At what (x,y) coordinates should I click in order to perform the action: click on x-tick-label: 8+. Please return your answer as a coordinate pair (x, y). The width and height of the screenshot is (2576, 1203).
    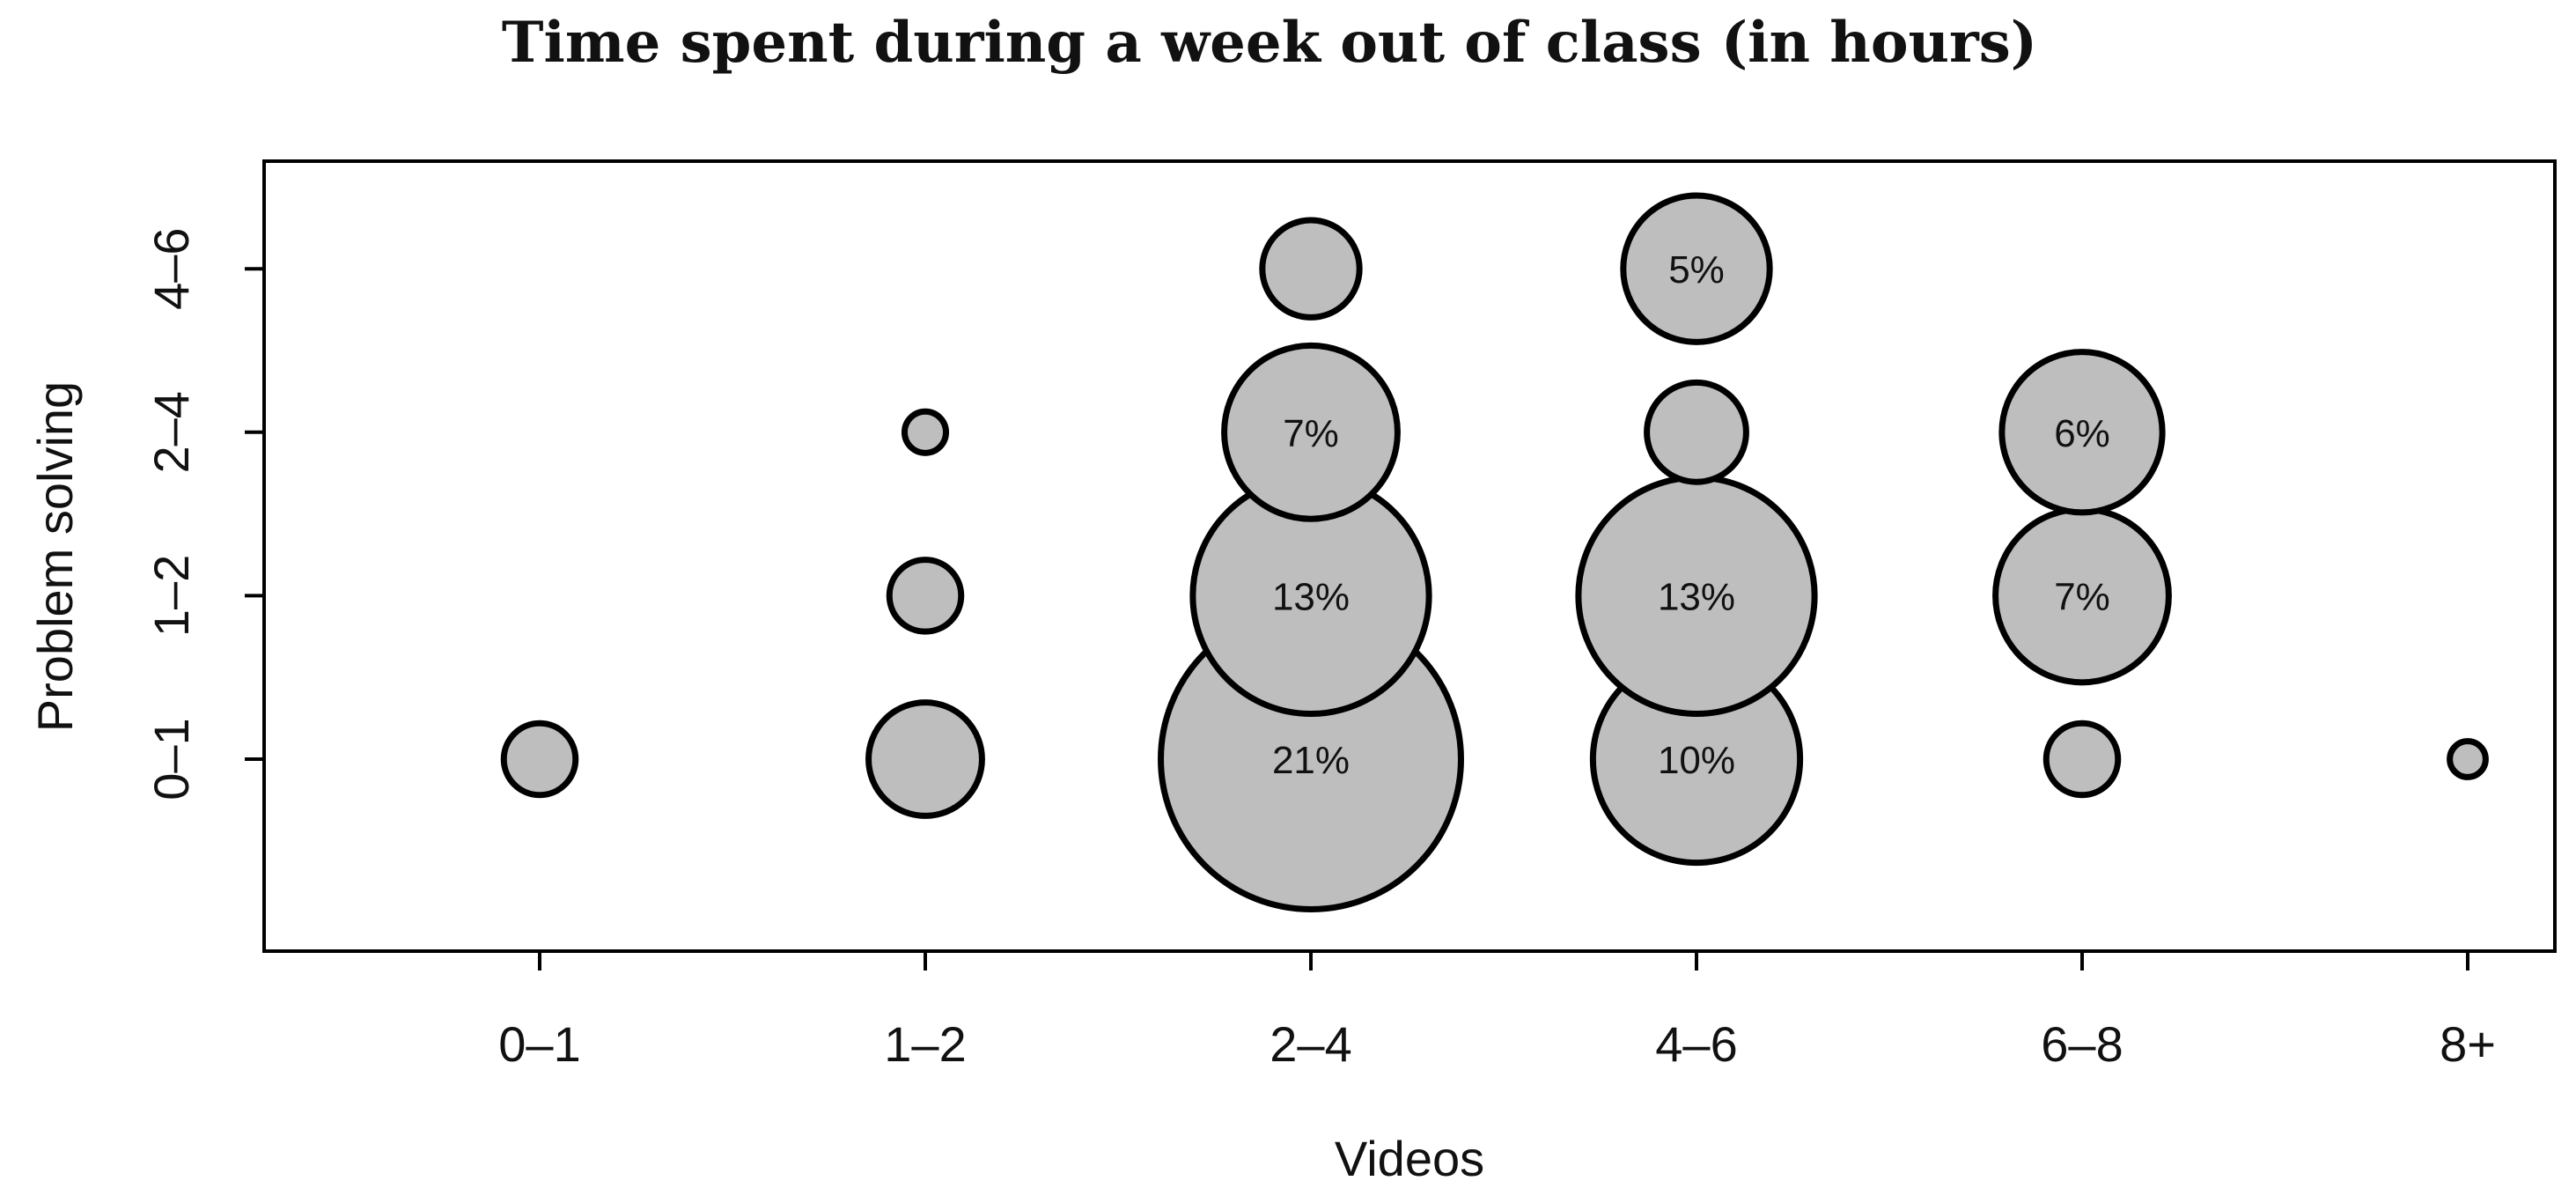
    Looking at the image, I should click on (2468, 1044).